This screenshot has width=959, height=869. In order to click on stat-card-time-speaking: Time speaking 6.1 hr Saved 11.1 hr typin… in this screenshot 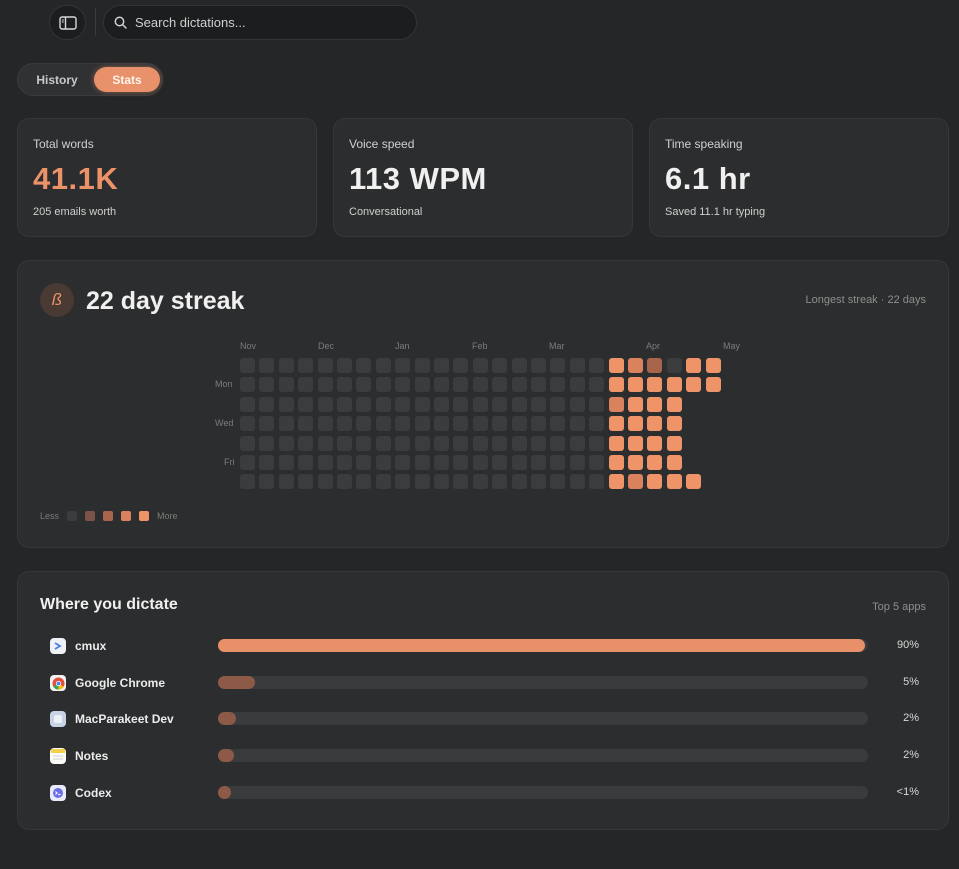, I will do `click(799, 177)`.